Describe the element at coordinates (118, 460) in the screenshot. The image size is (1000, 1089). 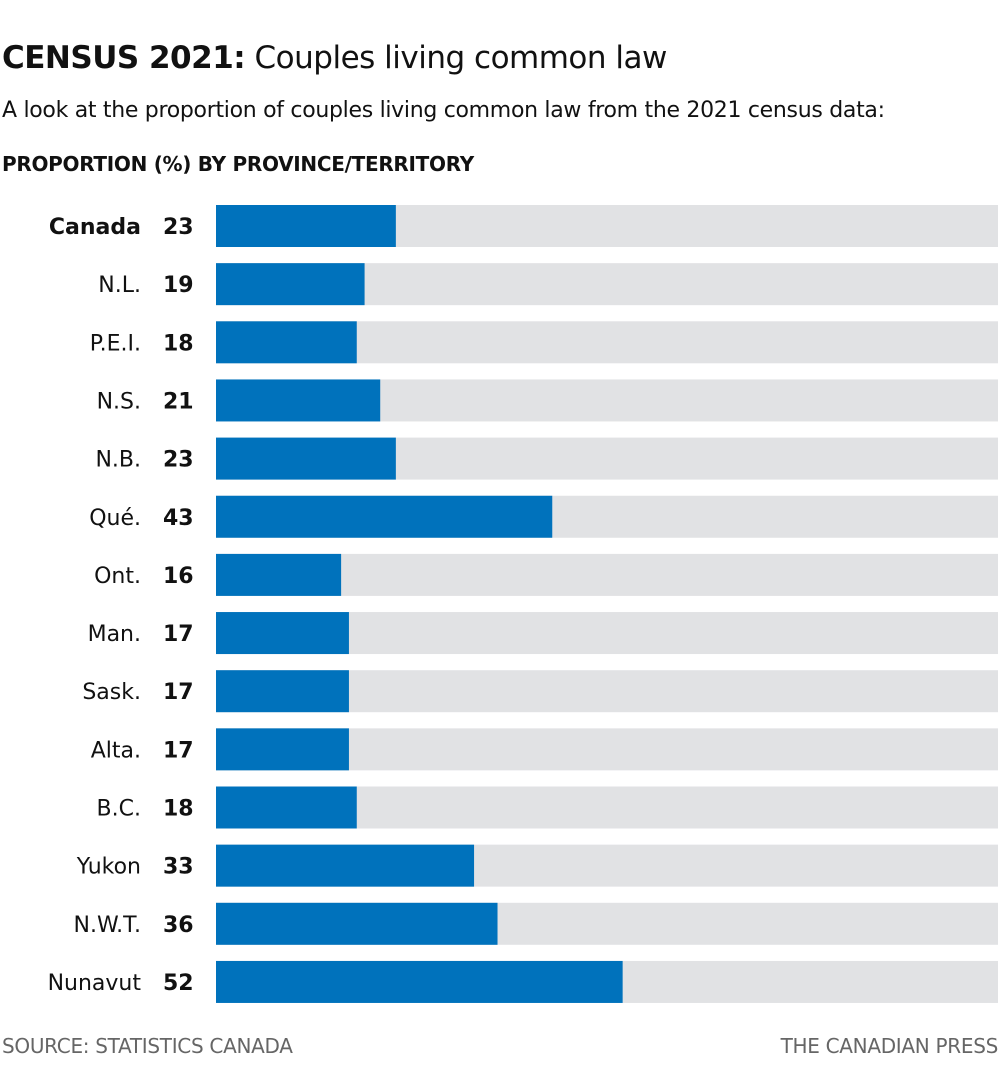
I see `category-label: N.B.` at that location.